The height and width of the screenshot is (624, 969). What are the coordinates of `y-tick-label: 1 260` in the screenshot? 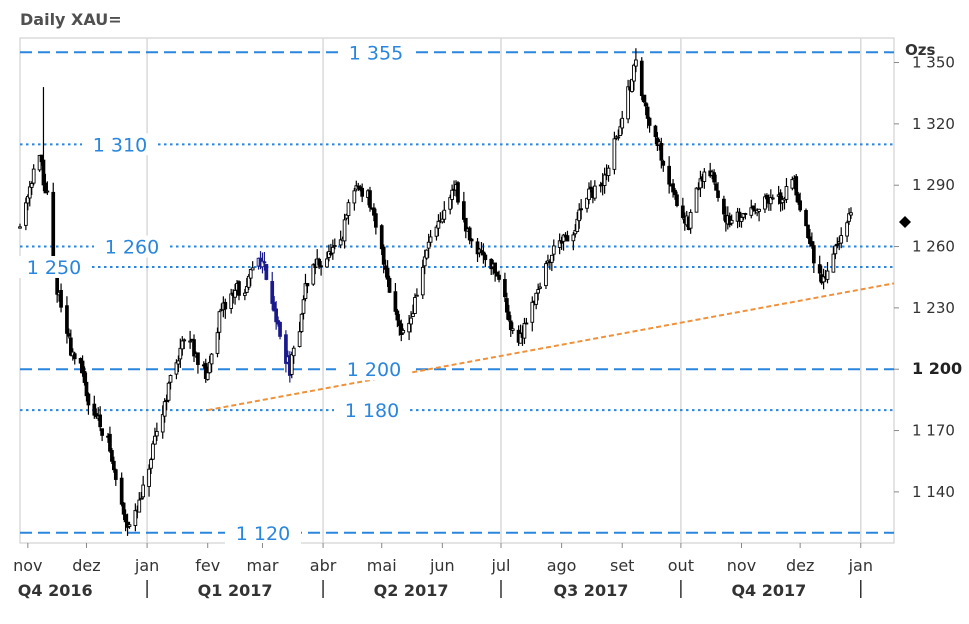 It's located at (933, 247).